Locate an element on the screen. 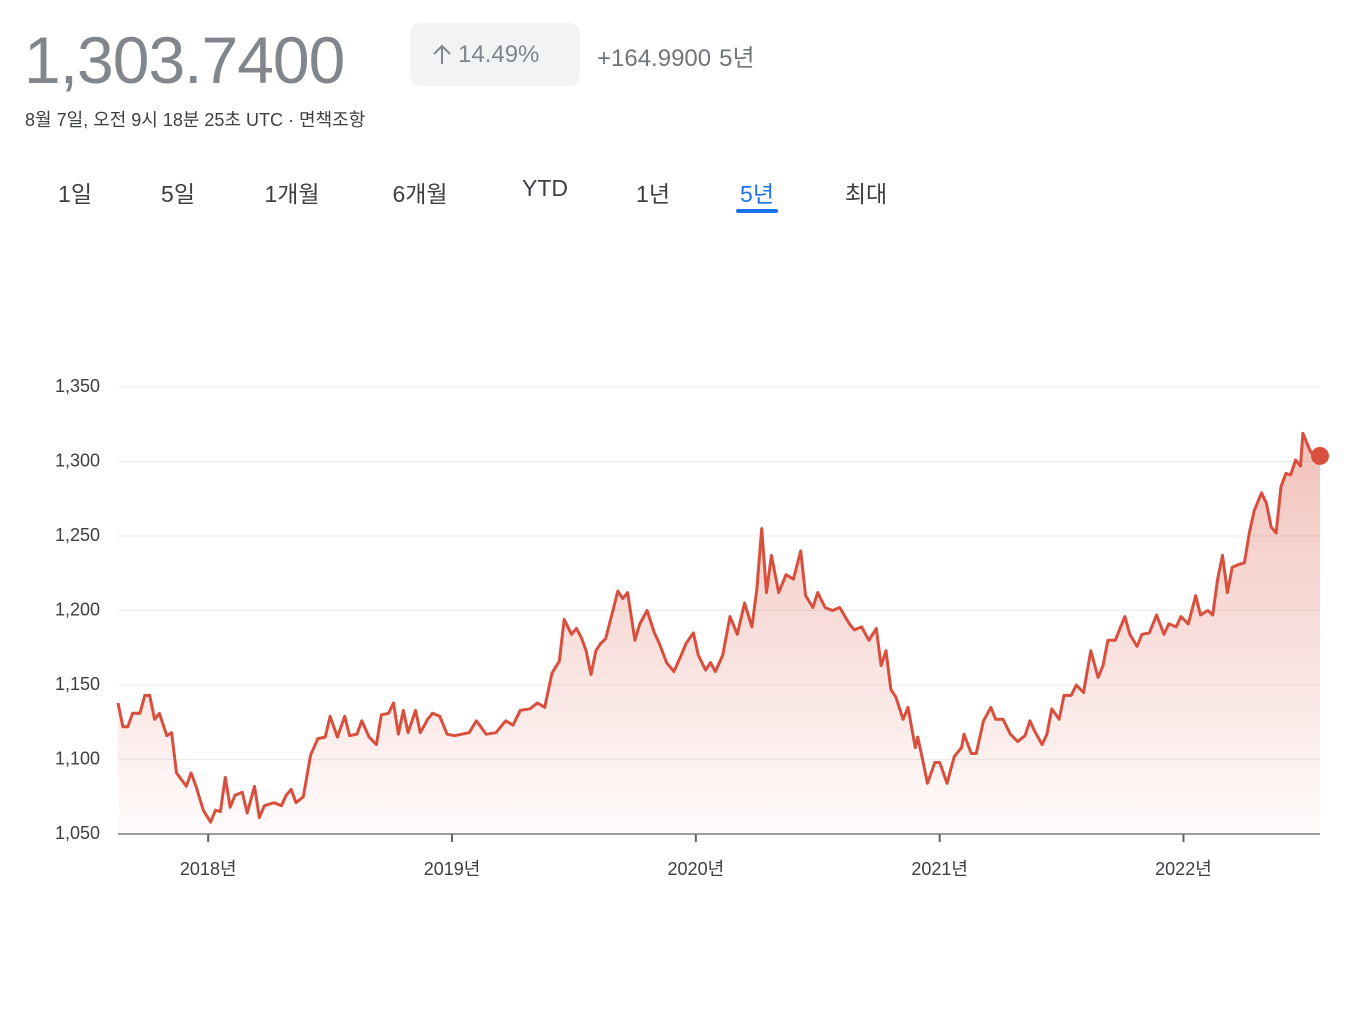  range-tab: 1개월 is located at coordinates (292, 194).